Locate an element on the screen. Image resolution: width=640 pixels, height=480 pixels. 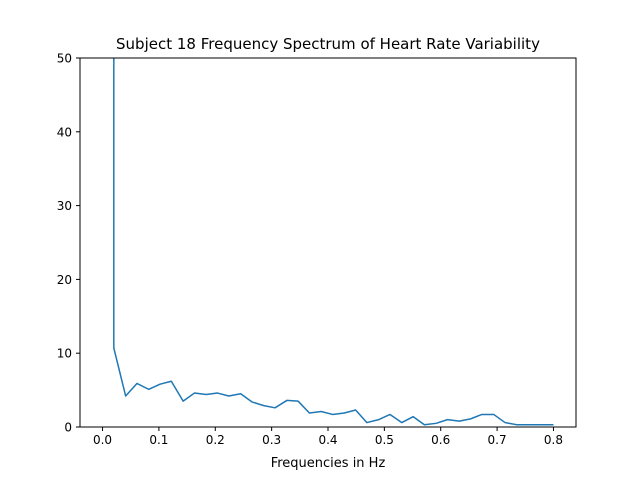
x-tick-label: 0.2 is located at coordinates (215, 440).